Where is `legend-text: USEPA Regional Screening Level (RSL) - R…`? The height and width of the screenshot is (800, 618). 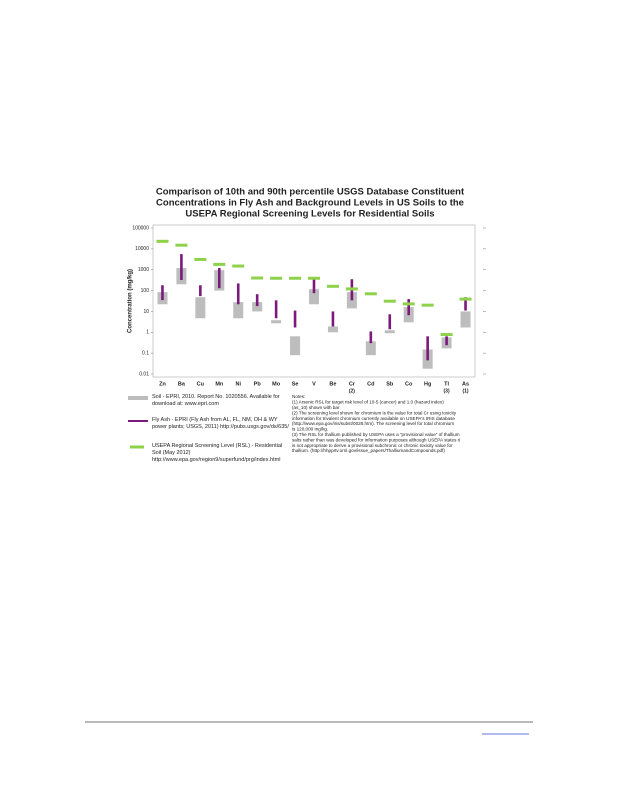 legend-text: USEPA Regional Screening Level (RSL) - R… is located at coordinates (217, 453).